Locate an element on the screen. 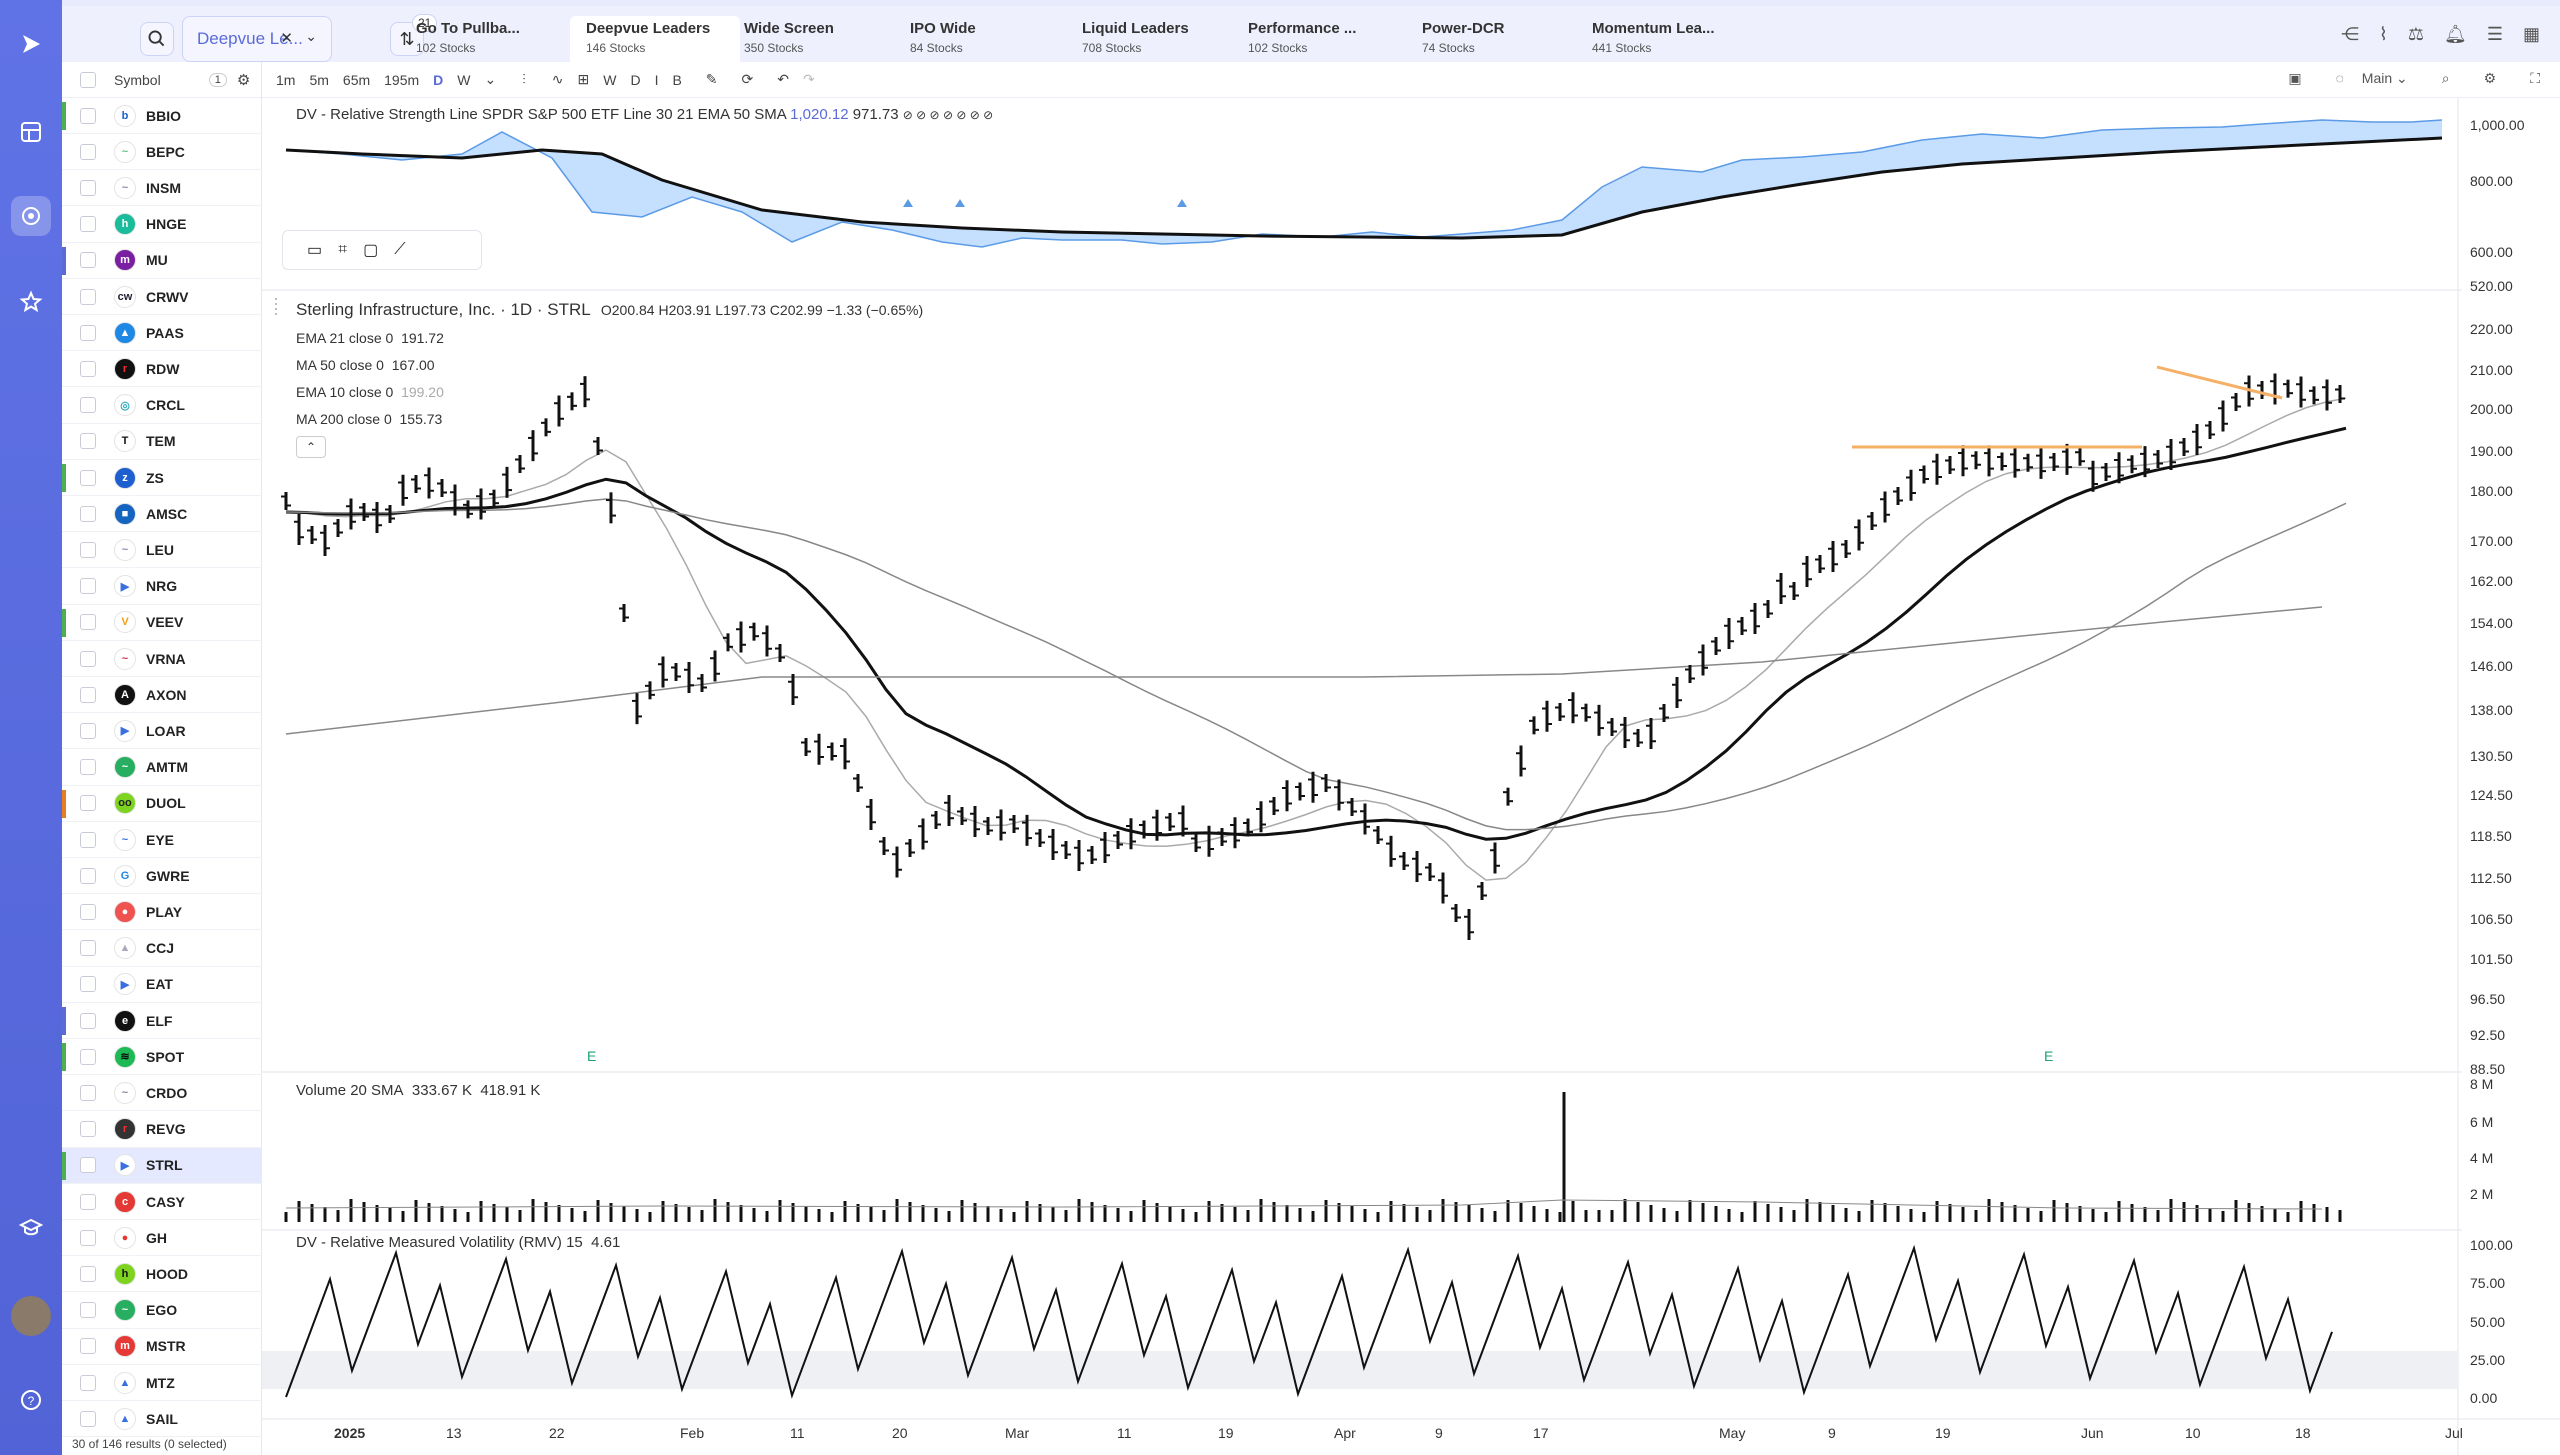 Image resolution: width=2560 pixels, height=1455 pixels. list-item: ▲ SAIL is located at coordinates (162, 1419).